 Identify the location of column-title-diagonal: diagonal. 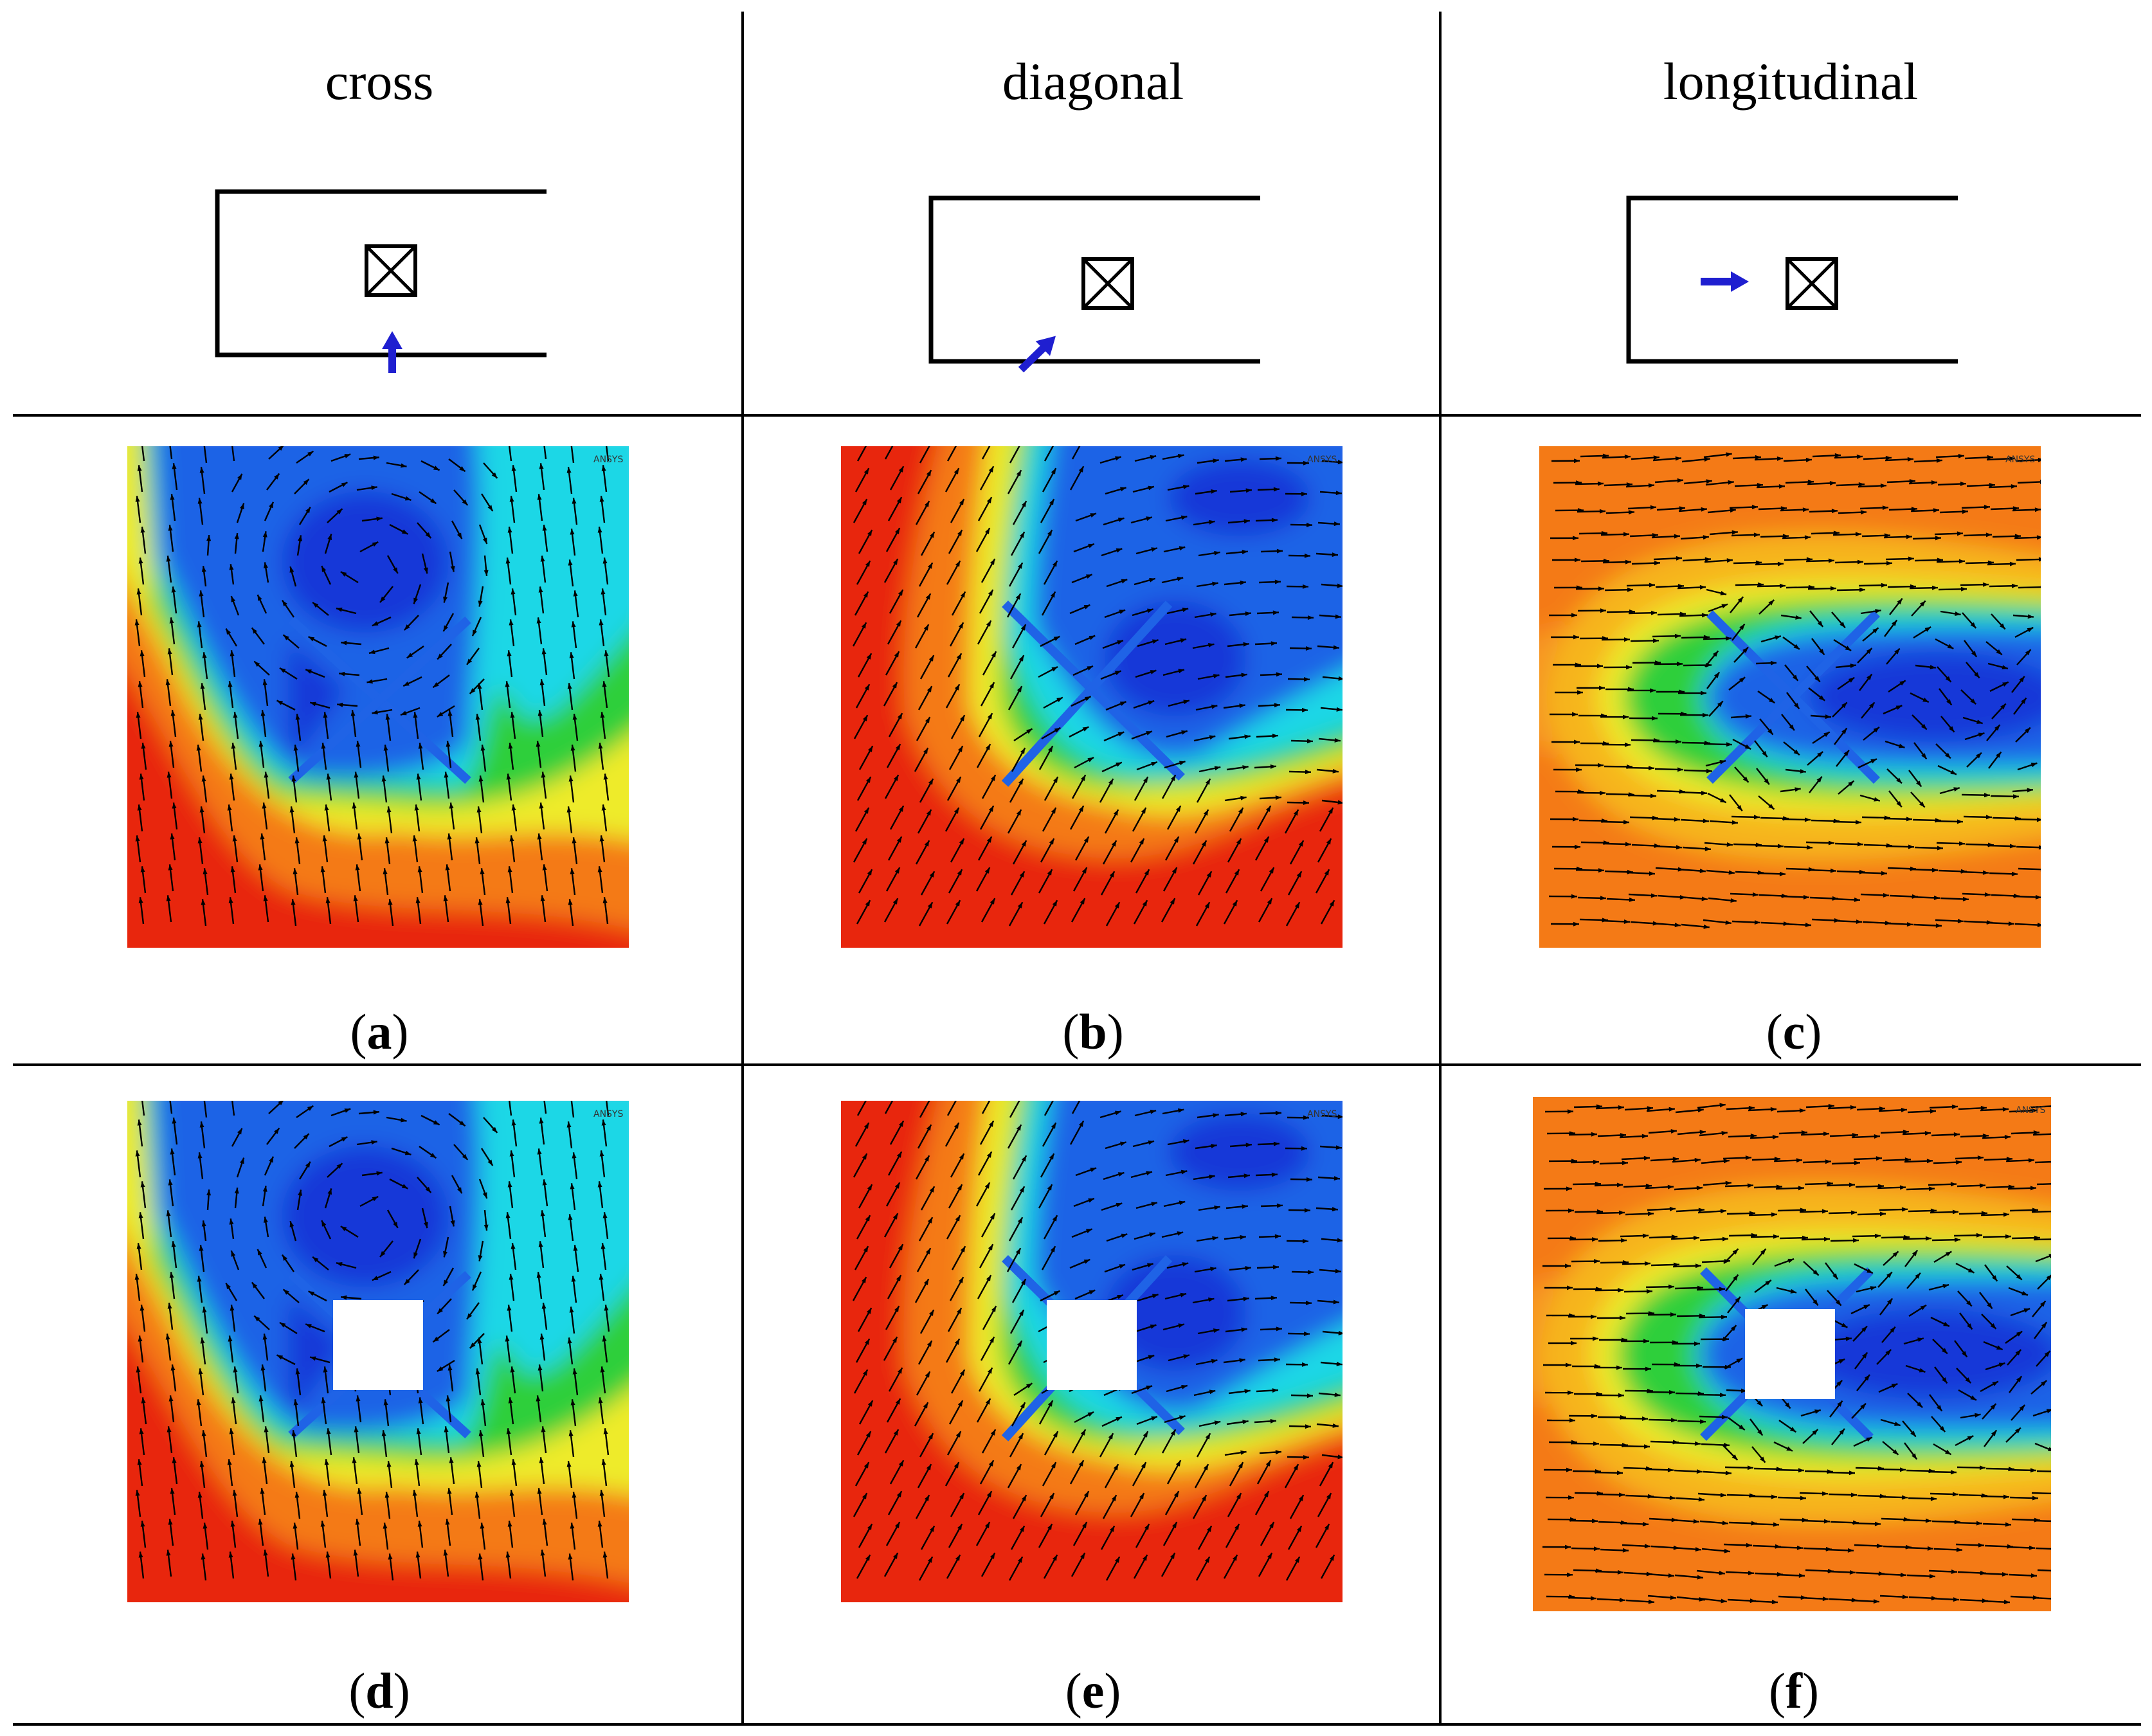
(1093, 81).